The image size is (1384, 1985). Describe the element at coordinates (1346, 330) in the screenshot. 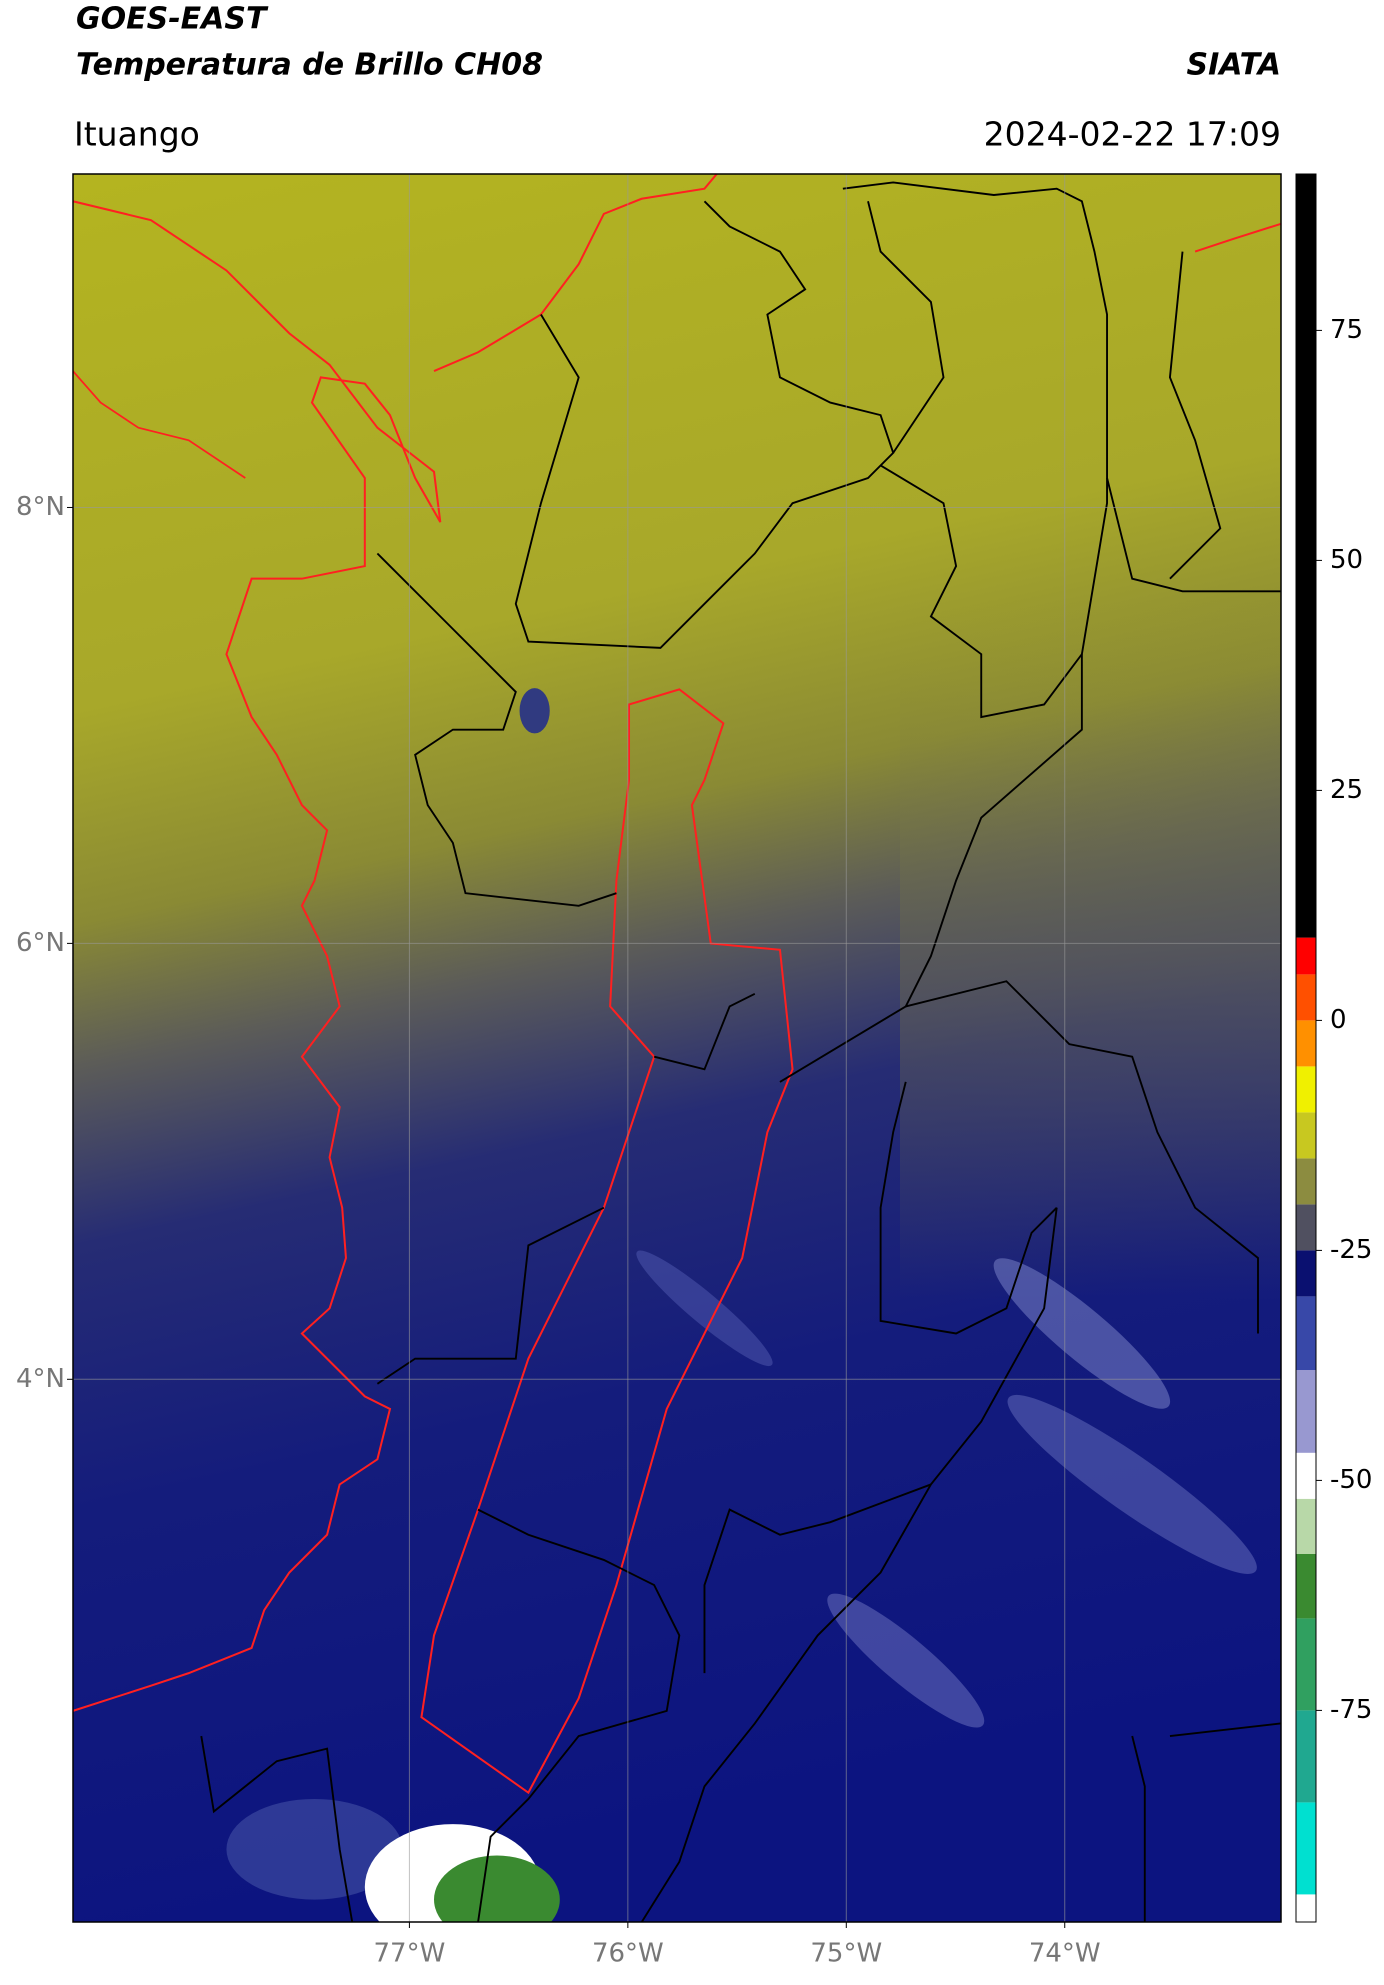

I see `colorbar-tick-label: 75` at that location.